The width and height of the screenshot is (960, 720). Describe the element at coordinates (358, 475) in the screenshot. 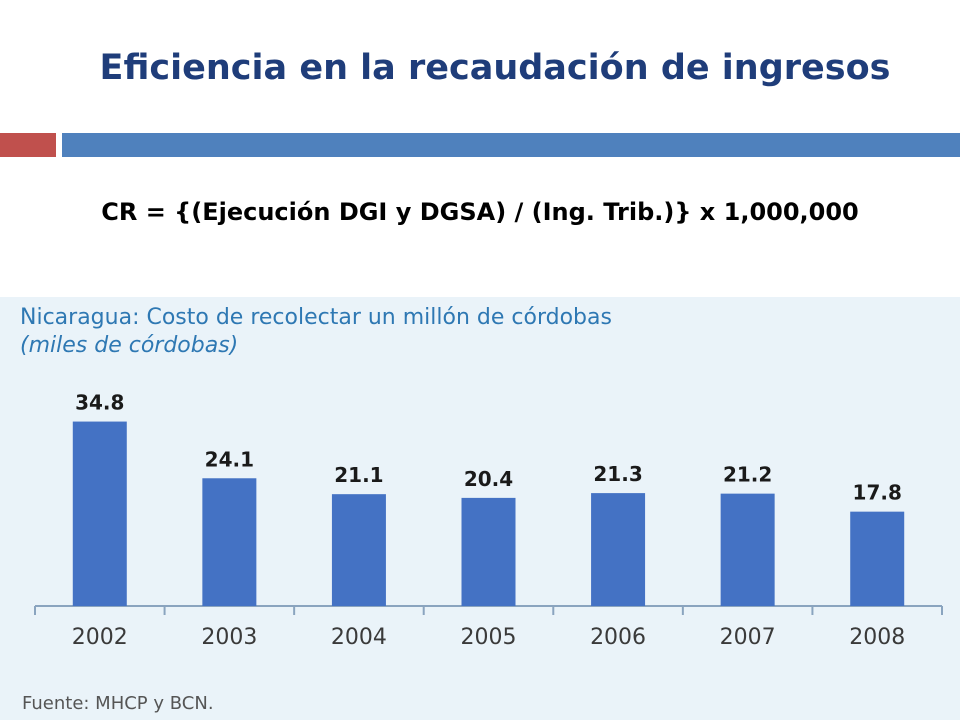

I see `data-label-2004: 21.1` at that location.